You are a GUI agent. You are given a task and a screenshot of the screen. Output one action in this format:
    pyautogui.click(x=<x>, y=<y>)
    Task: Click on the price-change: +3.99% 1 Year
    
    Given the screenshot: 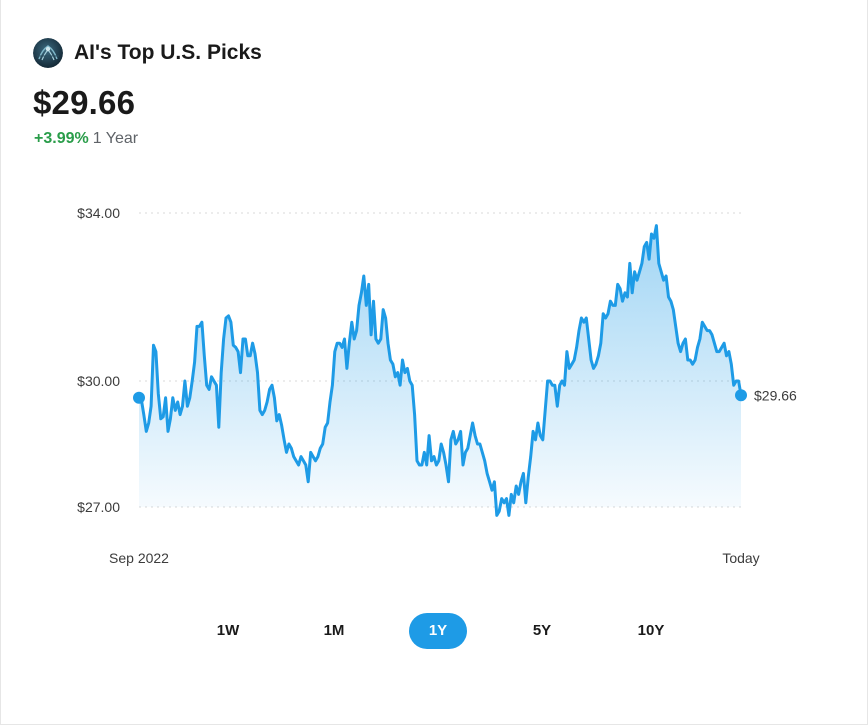 What is the action you would take?
    pyautogui.click(x=86, y=139)
    